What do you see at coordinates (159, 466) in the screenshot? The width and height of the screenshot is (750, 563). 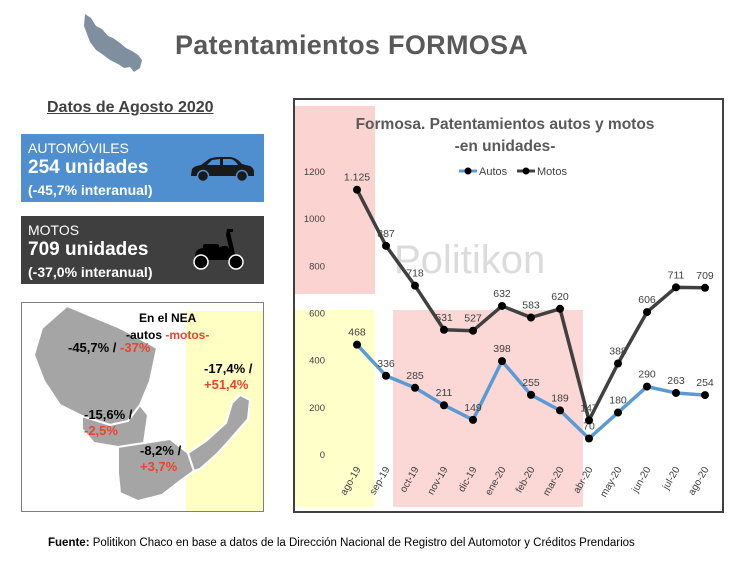 I see `nea-region-corrientes-motos: +3,7%` at bounding box center [159, 466].